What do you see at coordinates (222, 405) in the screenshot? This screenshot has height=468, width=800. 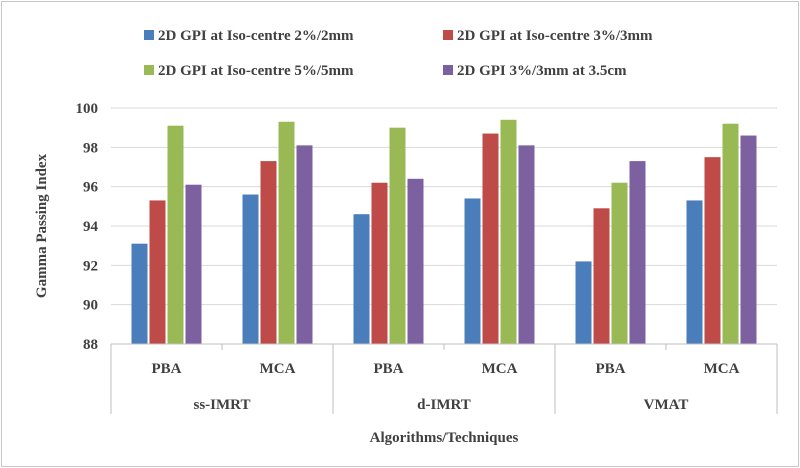 I see `x-group-label: ss-IMRT` at bounding box center [222, 405].